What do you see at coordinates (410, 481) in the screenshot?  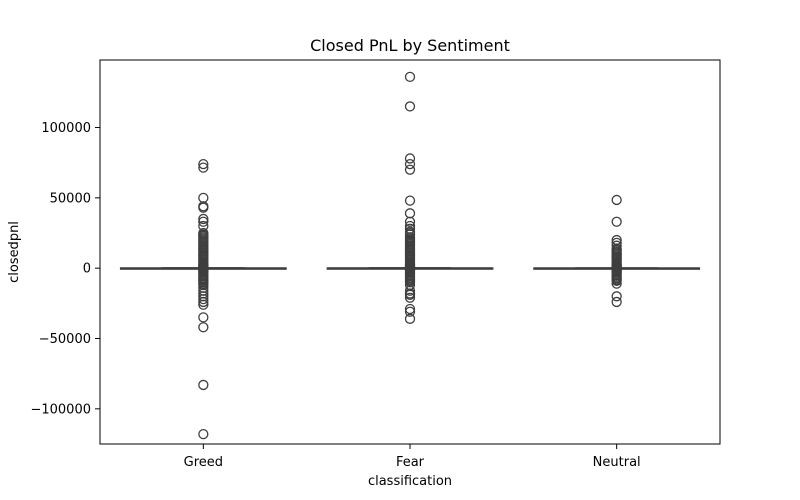 I see `x-axis-label: classification` at bounding box center [410, 481].